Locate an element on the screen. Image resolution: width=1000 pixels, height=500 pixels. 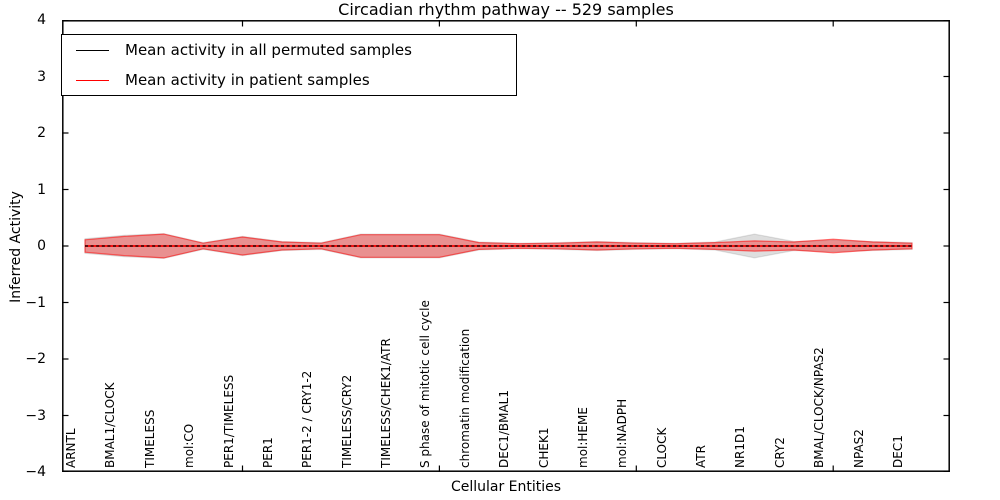
x-entity-label: BMAL1/CLOCK is located at coordinates (110, 425).